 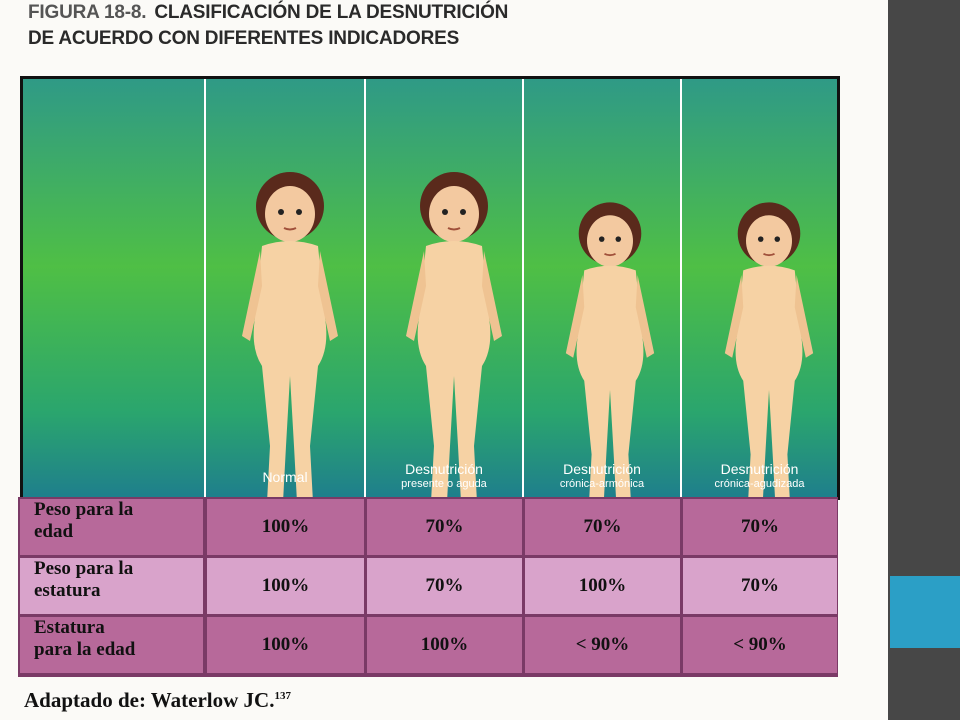 I want to click on accent-box, so click(x=925, y=612).